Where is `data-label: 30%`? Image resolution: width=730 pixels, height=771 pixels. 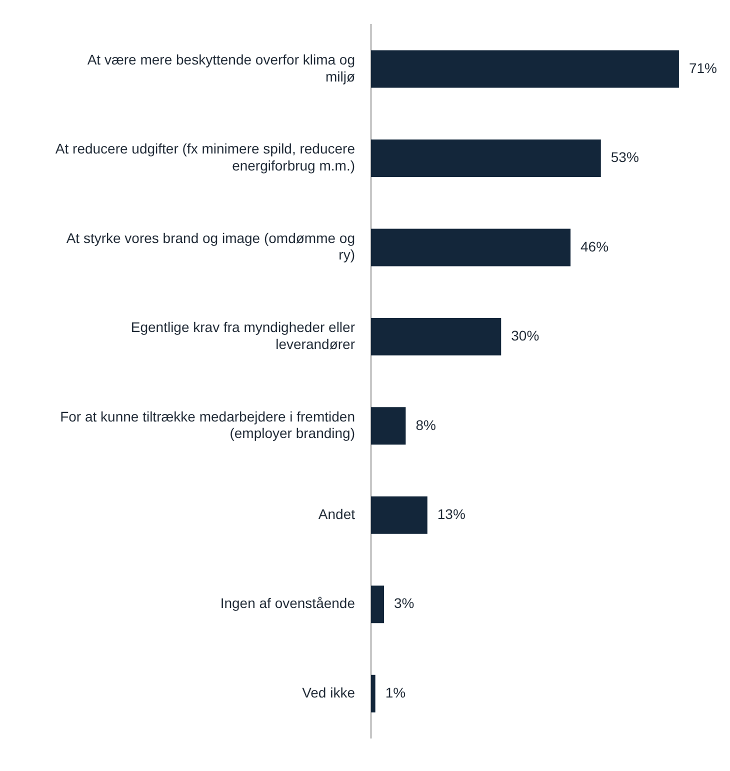 data-label: 30% is located at coordinates (525, 336).